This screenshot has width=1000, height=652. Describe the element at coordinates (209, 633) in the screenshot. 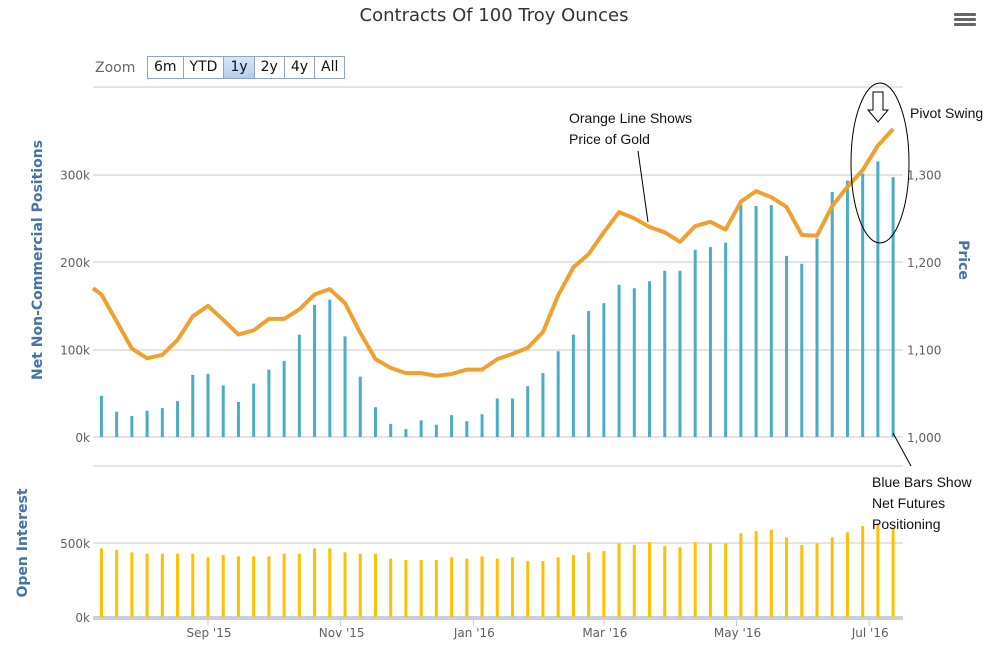

I see `x-axis-tick: Sep '15` at that location.